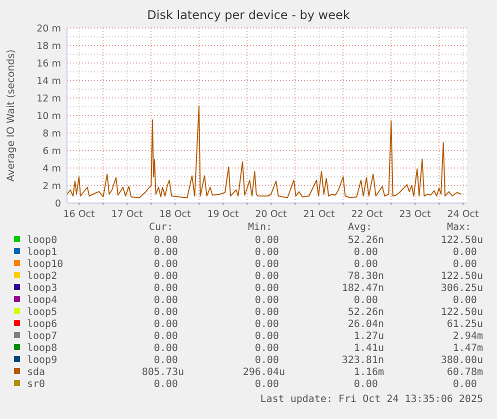  Describe the element at coordinates (51, 151) in the screenshot. I see `y-tick-label: 6 m` at that location.